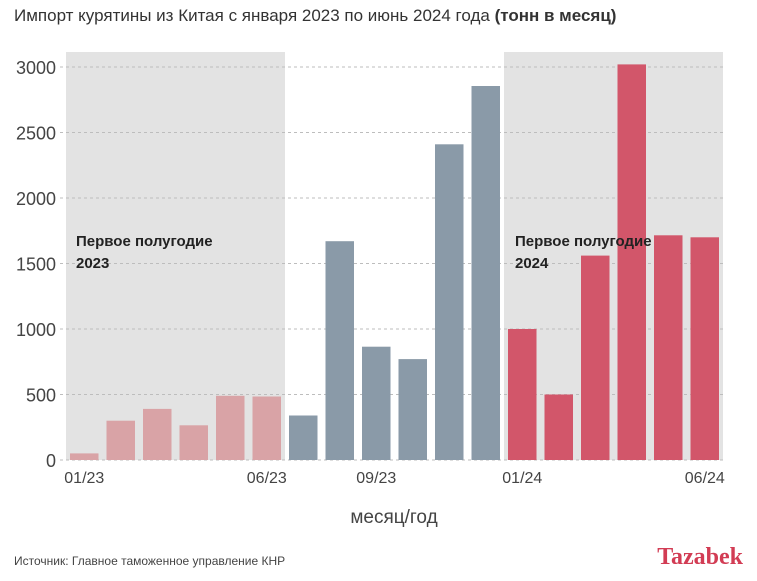 The height and width of the screenshot is (581, 757). What do you see at coordinates (705, 478) in the screenshot?
I see `x-tick-label: 06/24` at bounding box center [705, 478].